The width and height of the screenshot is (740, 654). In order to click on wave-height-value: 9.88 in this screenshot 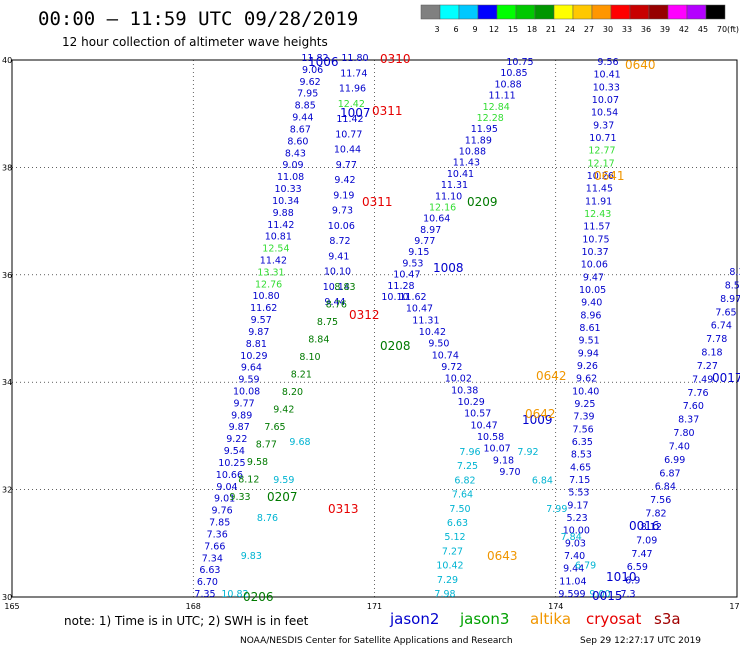, I will do `click(283, 213)`.